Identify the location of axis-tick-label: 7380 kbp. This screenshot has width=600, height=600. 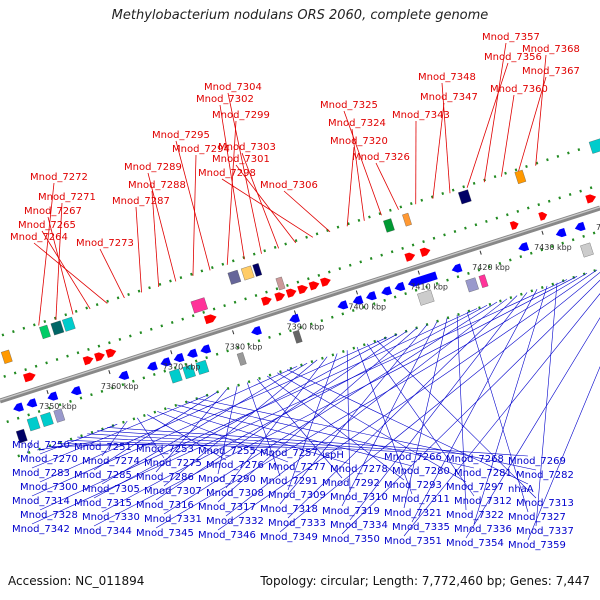
(244, 346).